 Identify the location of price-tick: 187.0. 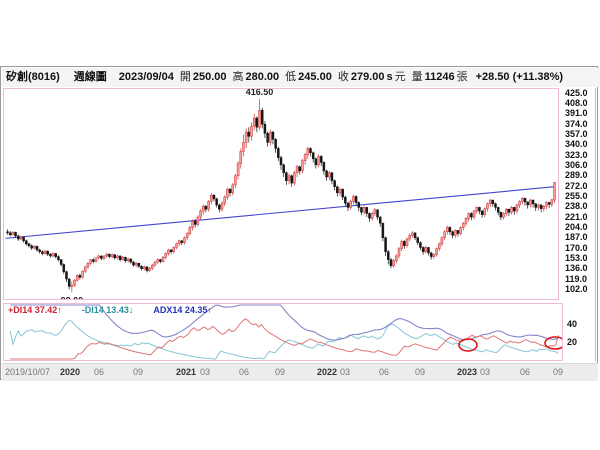
(576, 237).